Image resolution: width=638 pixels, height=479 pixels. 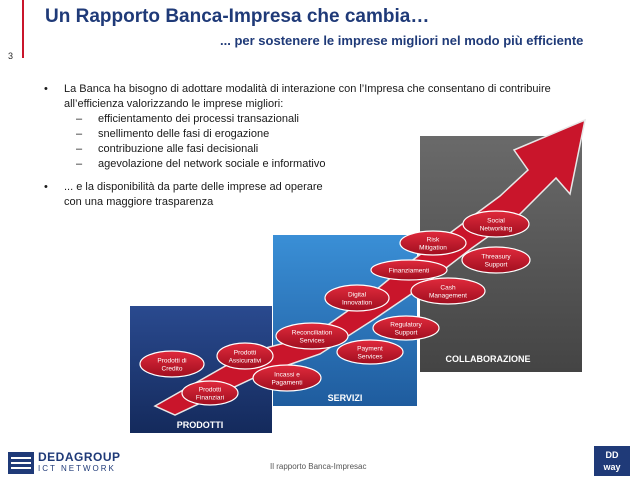 What do you see at coordinates (178, 149) in the screenshot?
I see `sub-bullet-text: contribuzione alle fasi decisionali` at bounding box center [178, 149].